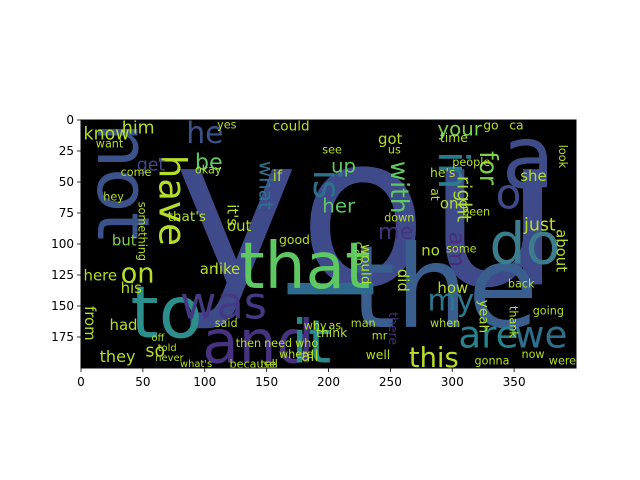  Describe the element at coordinates (394, 150) in the screenshot. I see `cloud-word: us` at that location.